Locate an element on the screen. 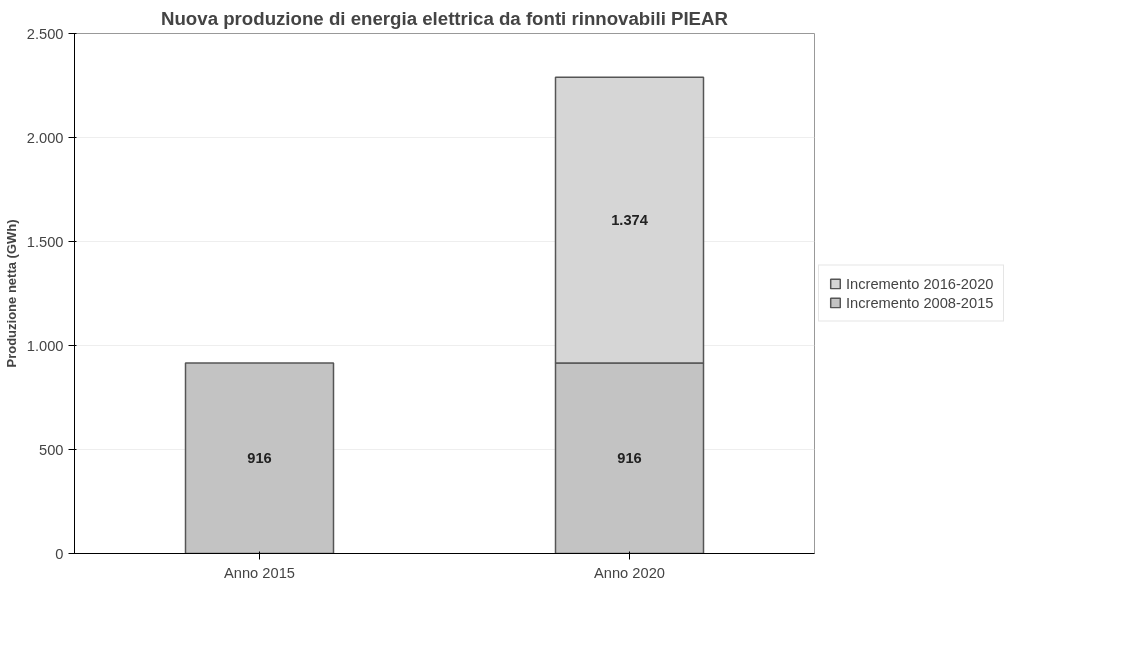  y-tick-label: 2.500 is located at coordinates (45, 33).